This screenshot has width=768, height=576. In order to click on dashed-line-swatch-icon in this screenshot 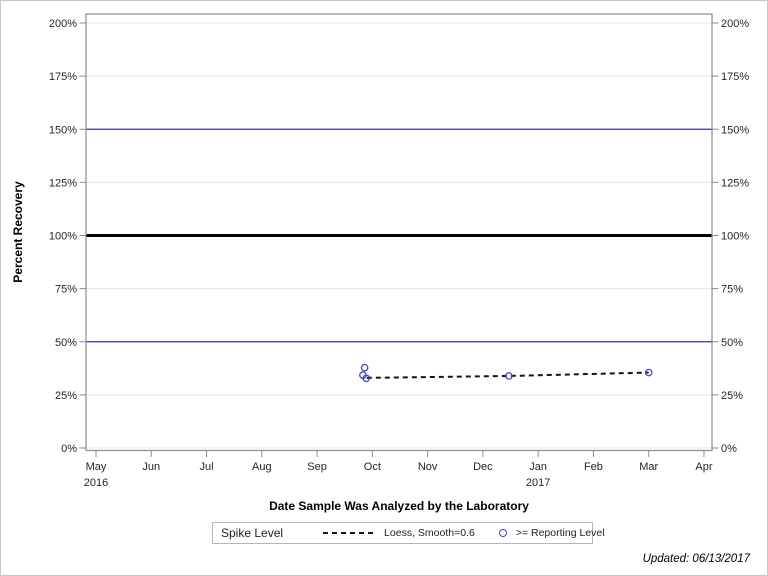, I will do `click(349, 533)`.